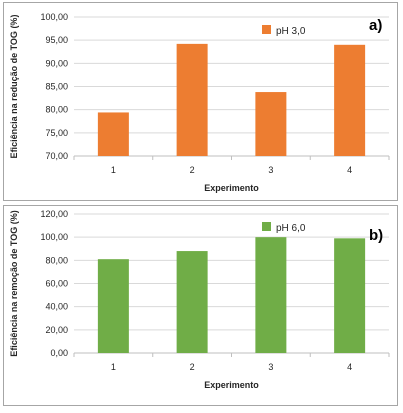 The width and height of the screenshot is (403, 413). What do you see at coordinates (375, 25) in the screenshot?
I see `panel-label: a)` at bounding box center [375, 25].